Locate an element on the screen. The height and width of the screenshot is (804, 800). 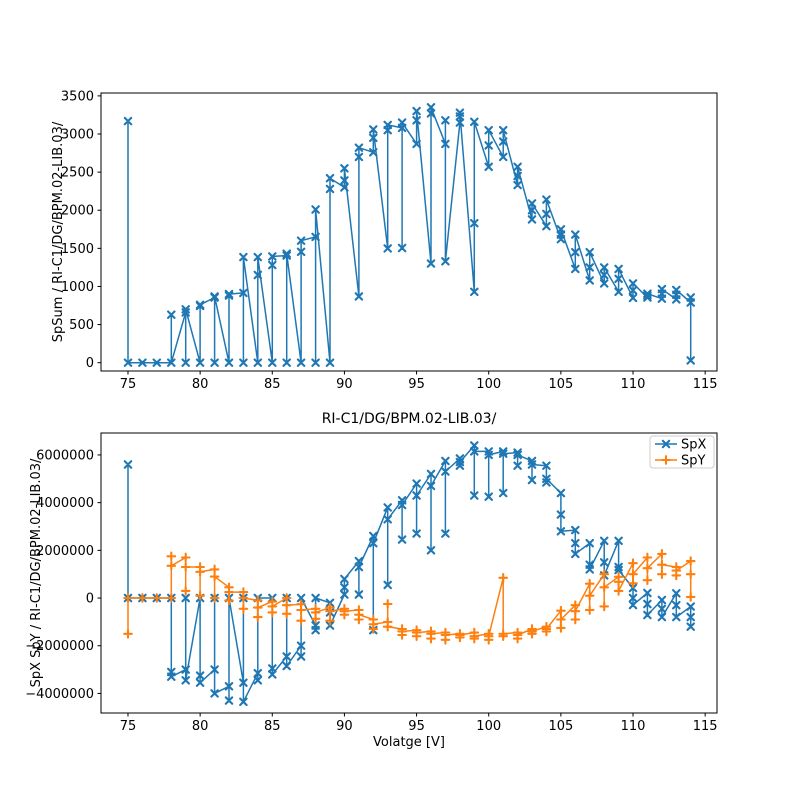
y-tick-label: 6000000 is located at coordinates (65, 455).